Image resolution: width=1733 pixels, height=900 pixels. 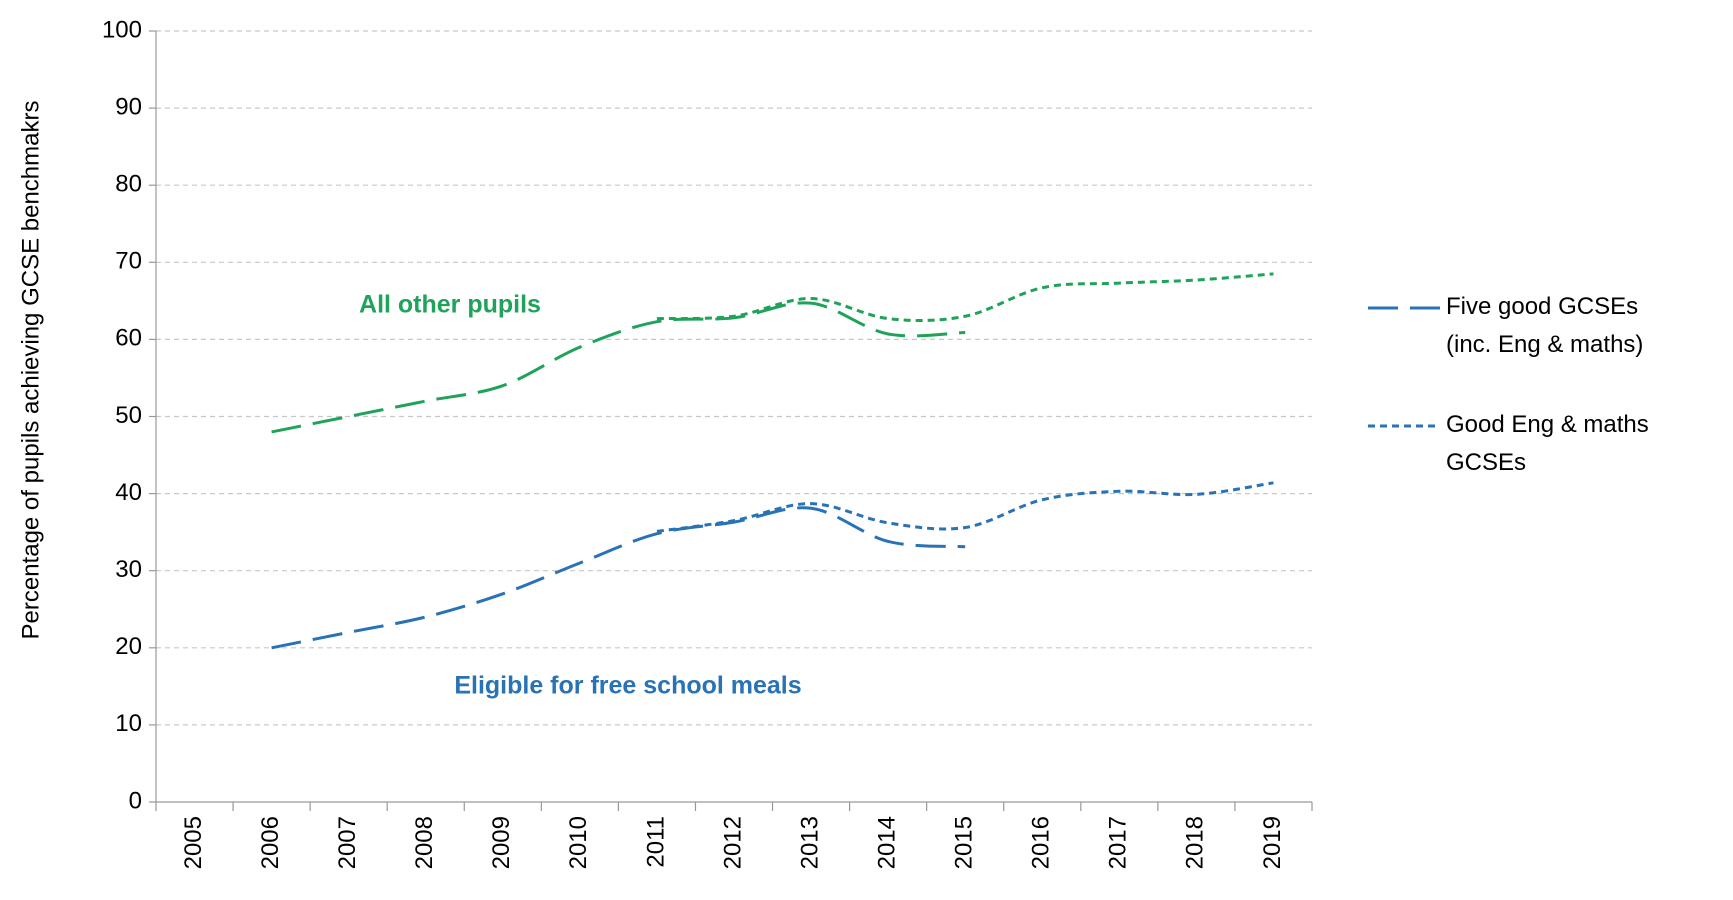 I want to click on x-tick-label: 2018, so click(x=1195, y=842).